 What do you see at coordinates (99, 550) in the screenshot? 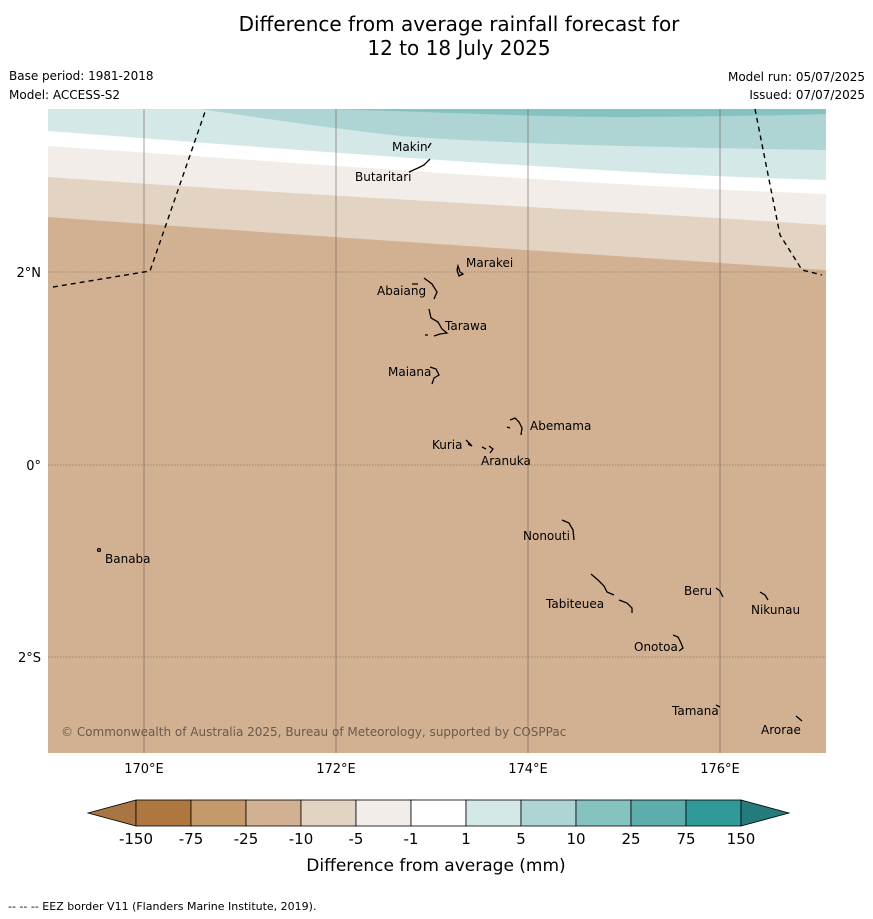
I see `banaba-outline` at bounding box center [99, 550].